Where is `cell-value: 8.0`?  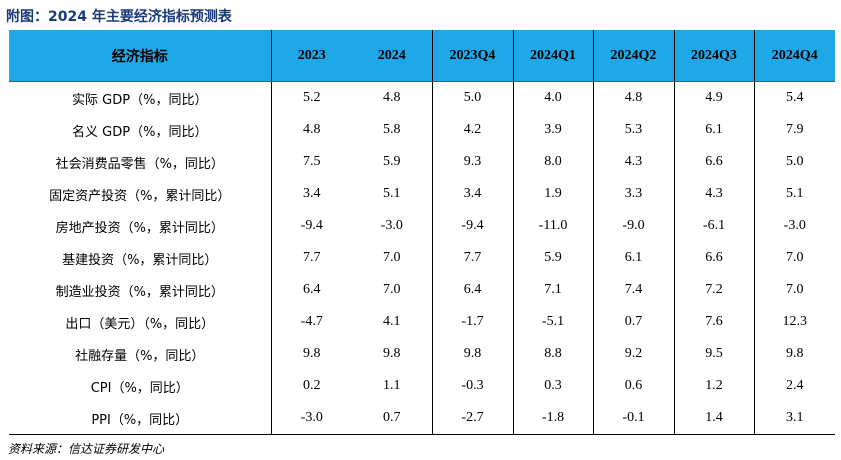
cell-value: 8.0 is located at coordinates (553, 162).